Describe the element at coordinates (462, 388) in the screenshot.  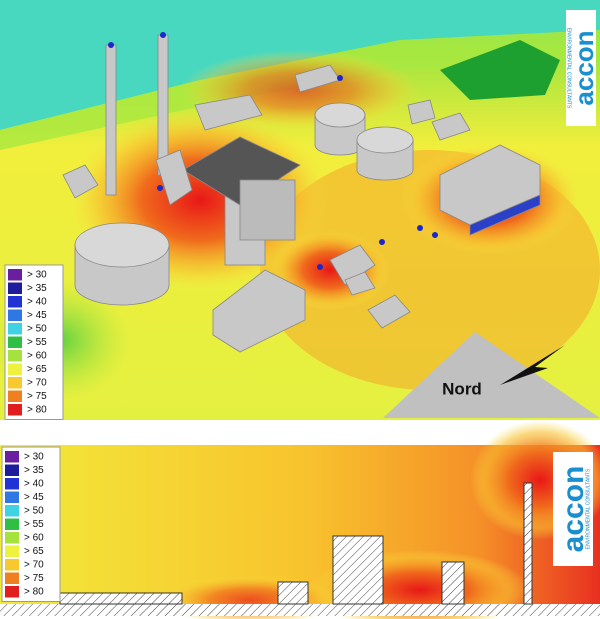
I see `north-label: Nord` at that location.